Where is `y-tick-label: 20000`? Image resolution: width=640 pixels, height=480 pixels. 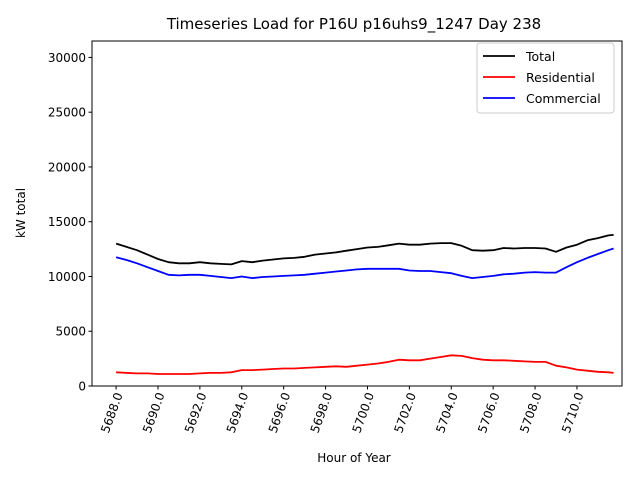
y-tick-label: 20000 is located at coordinates (67, 167).